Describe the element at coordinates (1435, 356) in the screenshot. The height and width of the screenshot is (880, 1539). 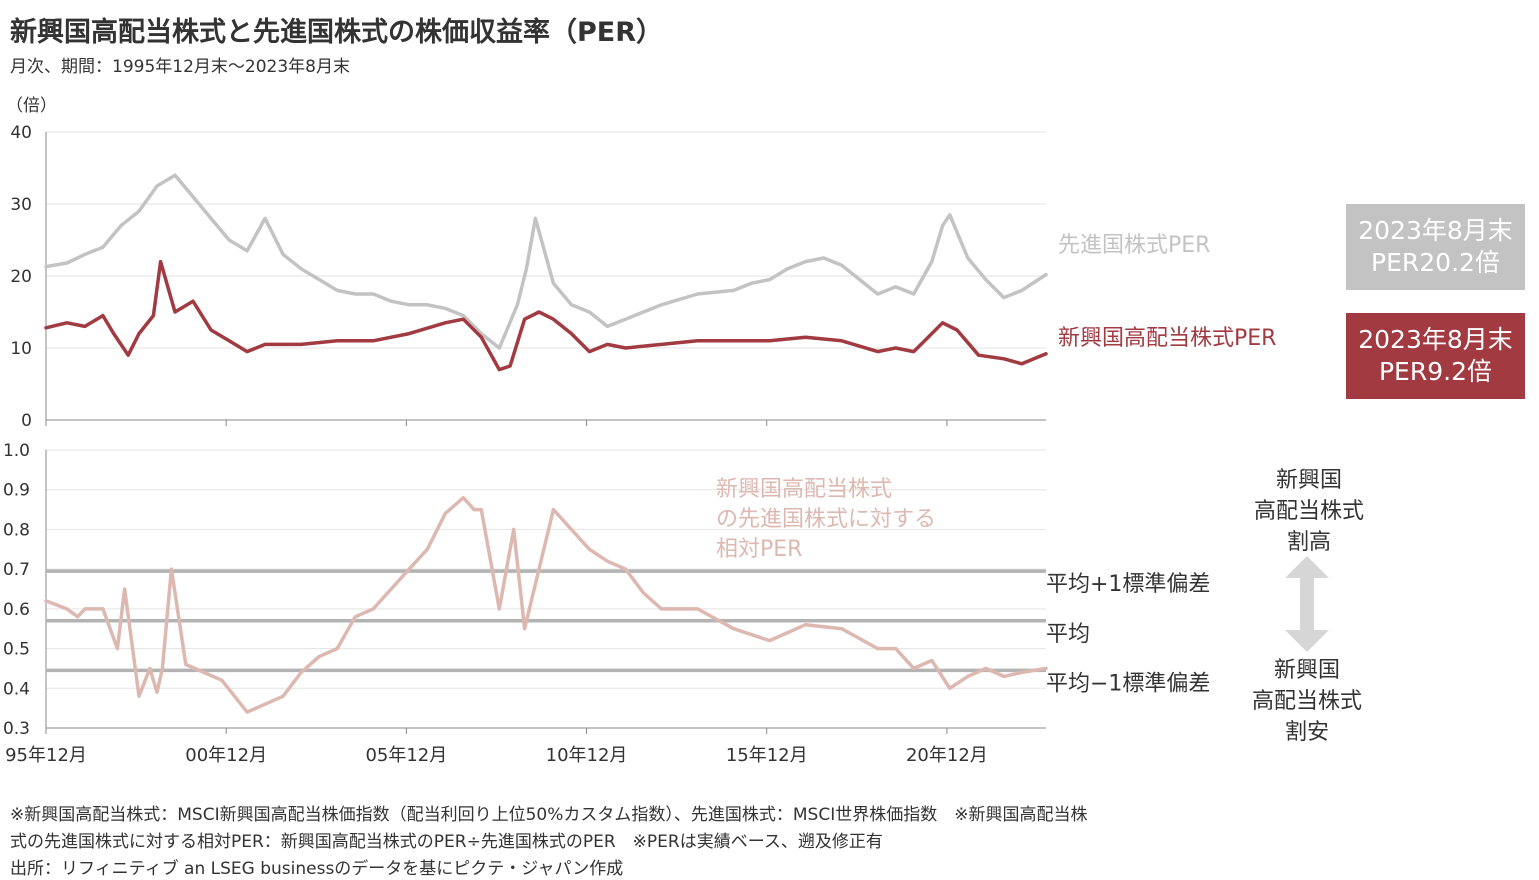
I see `emerging-latest-box: 2023年8月末 PER9.2倍` at that location.